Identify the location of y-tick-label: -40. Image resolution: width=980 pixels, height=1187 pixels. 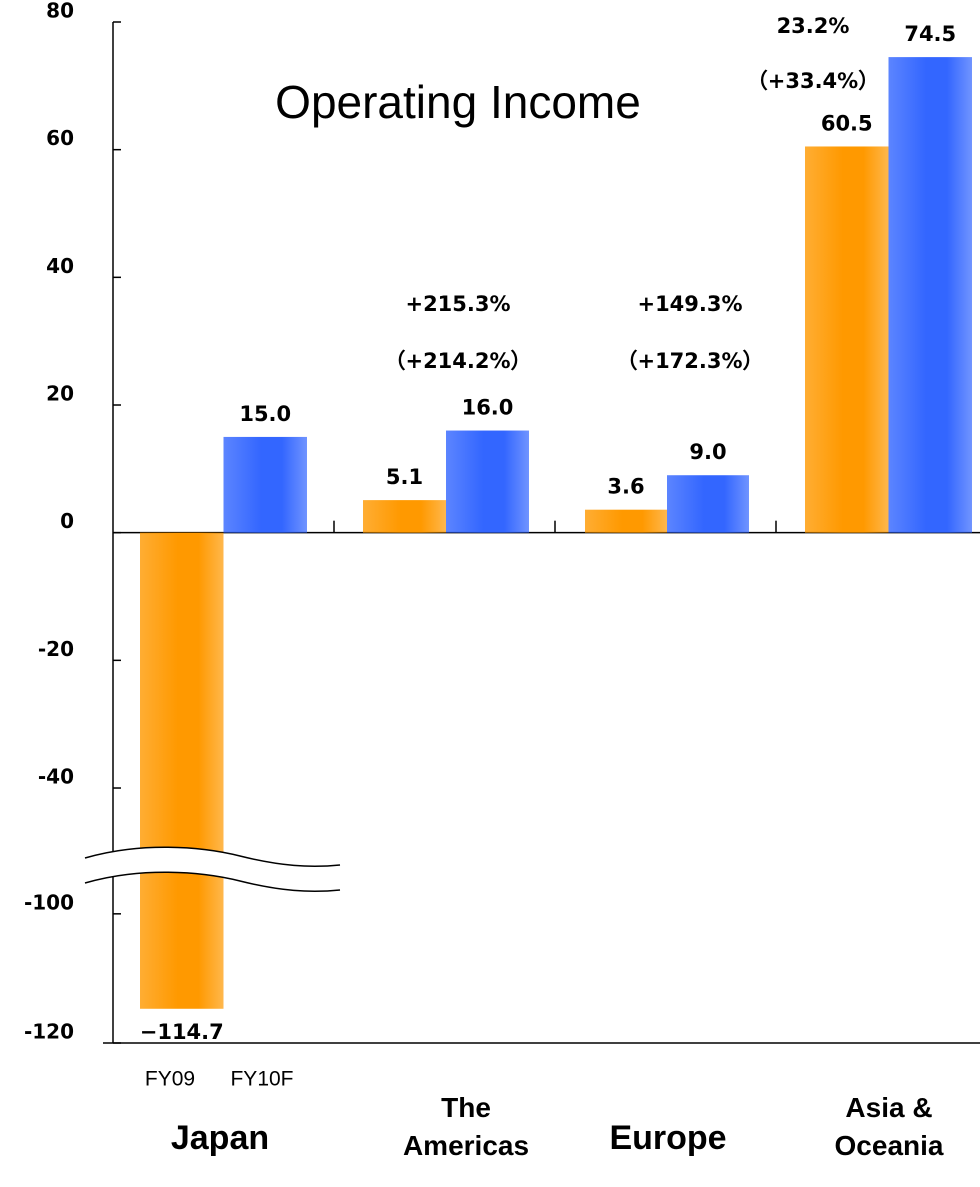
(56, 777).